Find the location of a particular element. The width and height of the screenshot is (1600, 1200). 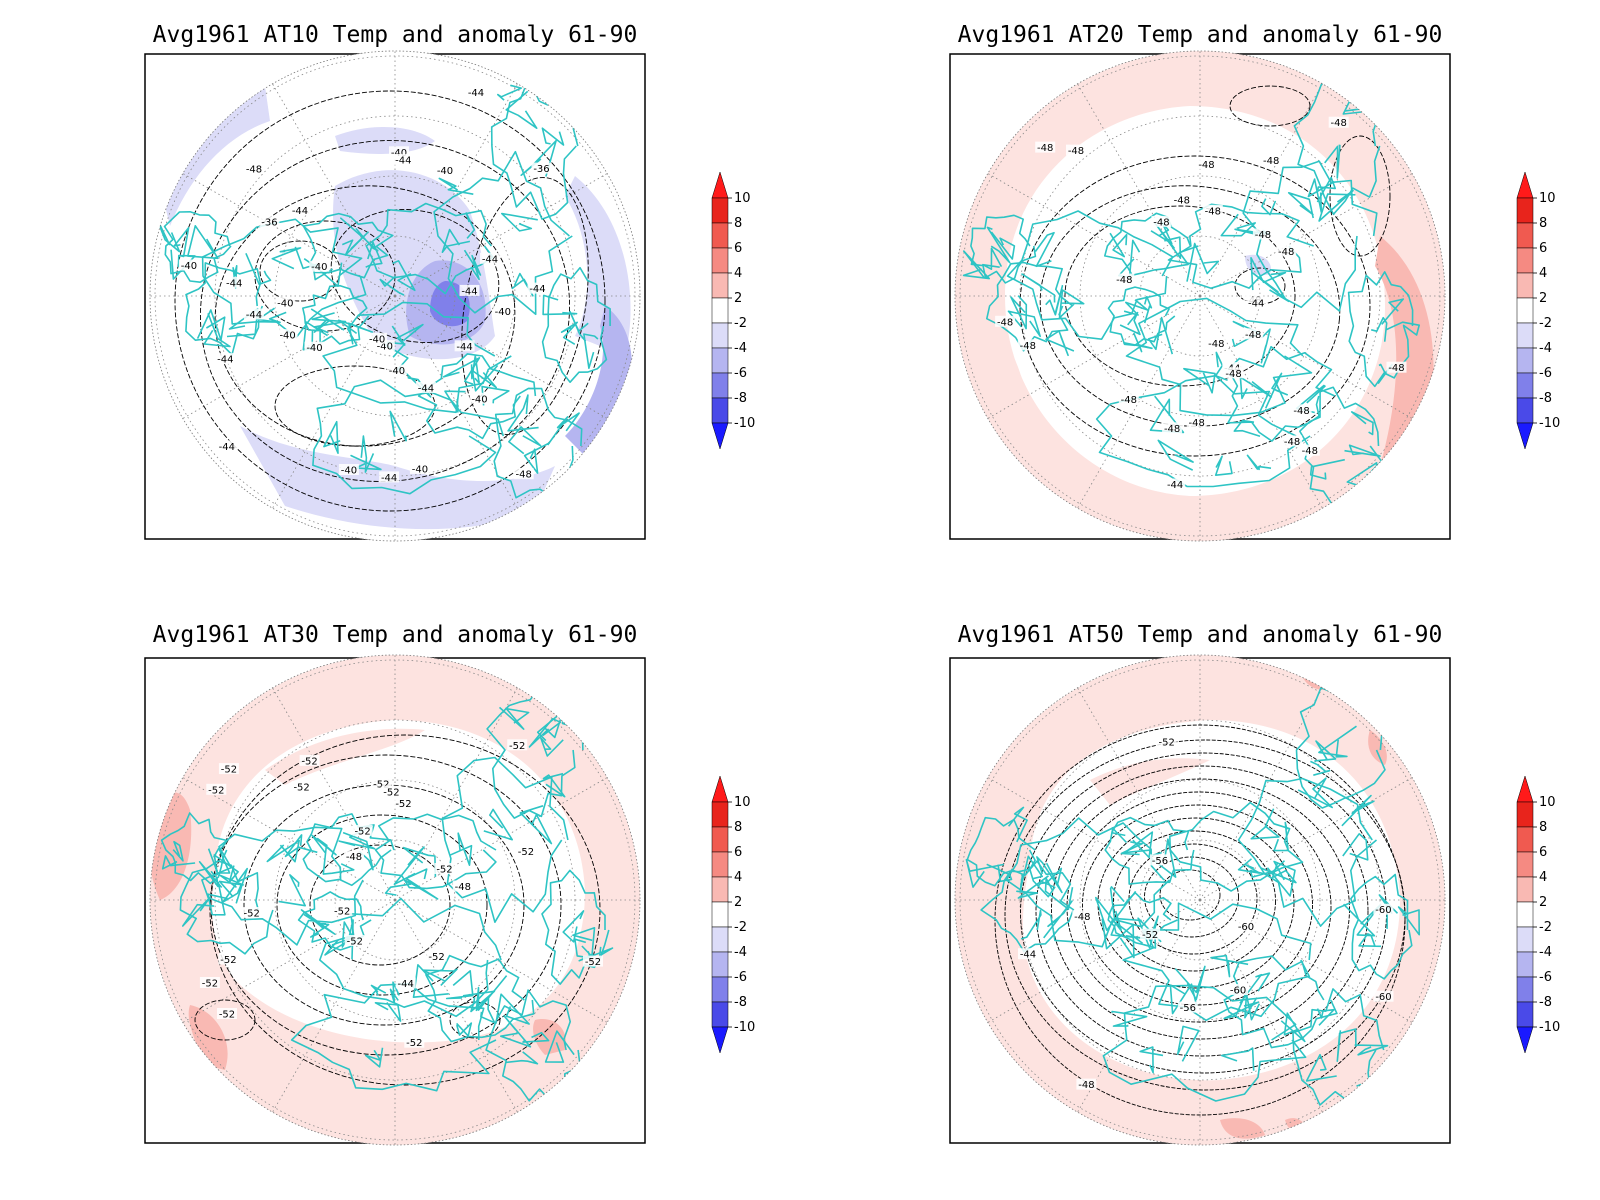

colorbar-tick-label: 8 is located at coordinates (738, 827).